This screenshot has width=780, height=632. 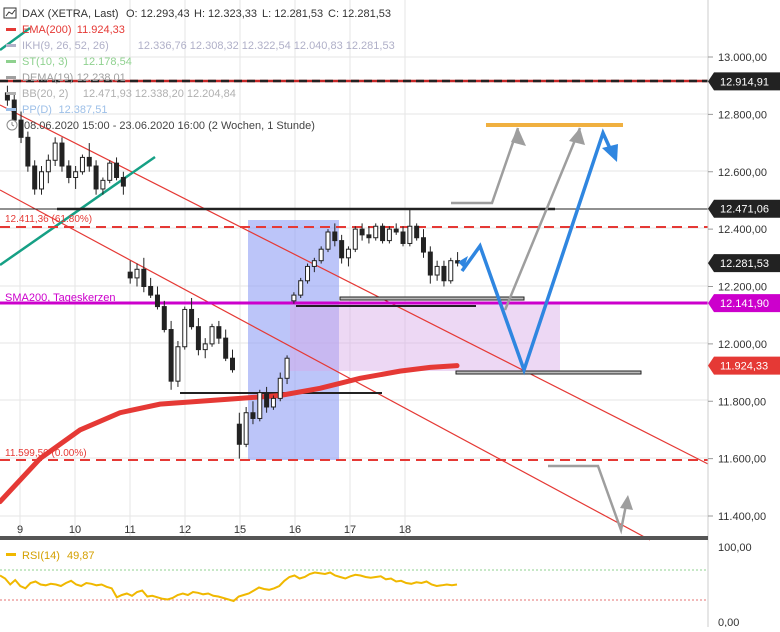 I want to click on price-tag-label: 11.924,33, so click(x=744, y=367).